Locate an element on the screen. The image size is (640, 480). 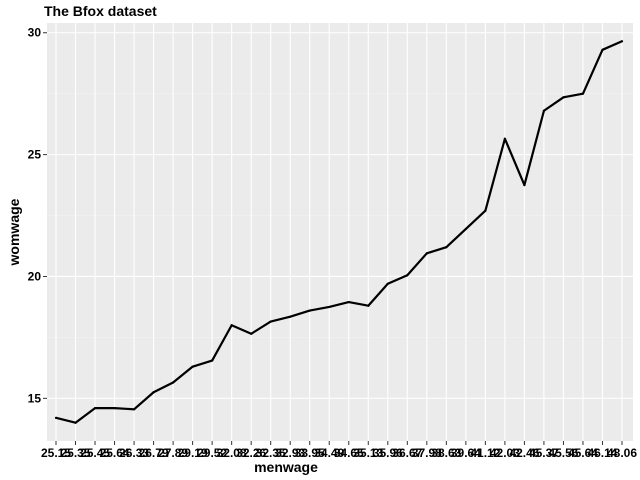
x-tick-label: 27.89 is located at coordinates (173, 453).